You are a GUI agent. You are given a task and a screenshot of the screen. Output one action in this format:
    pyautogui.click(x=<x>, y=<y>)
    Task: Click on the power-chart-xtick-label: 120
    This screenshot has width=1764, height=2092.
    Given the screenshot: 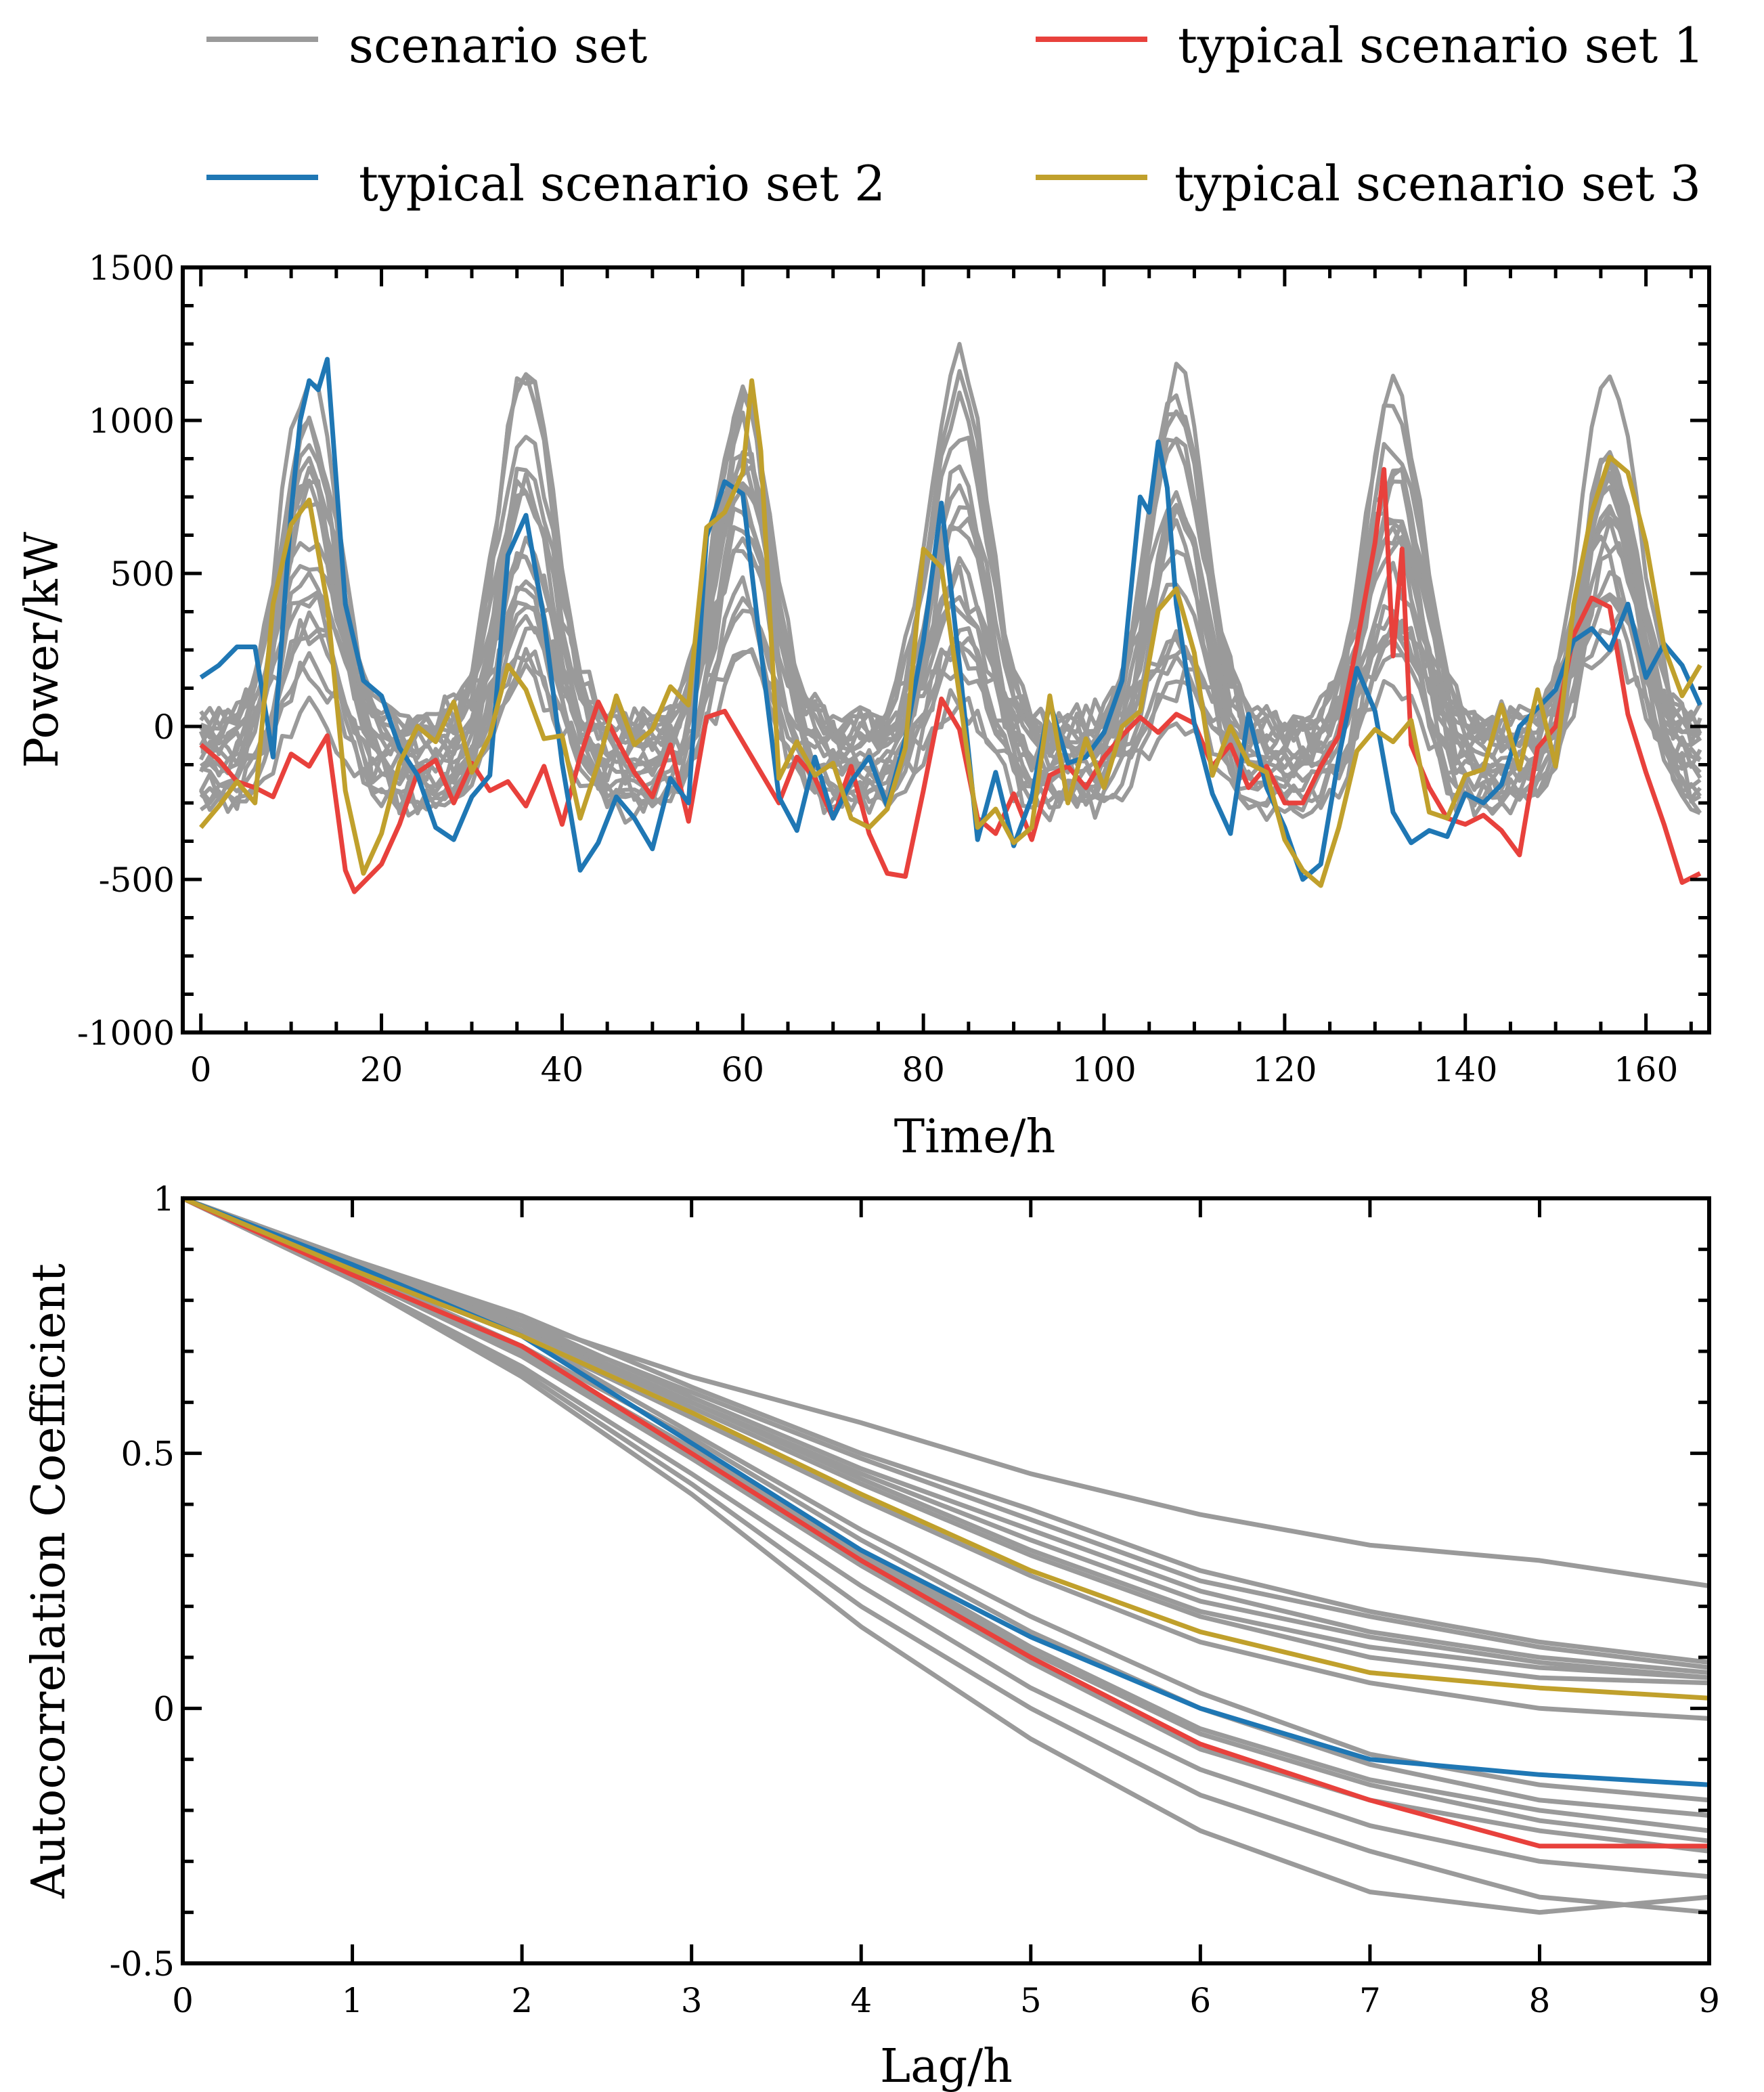 What is the action you would take?
    pyautogui.click(x=1284, y=1069)
    